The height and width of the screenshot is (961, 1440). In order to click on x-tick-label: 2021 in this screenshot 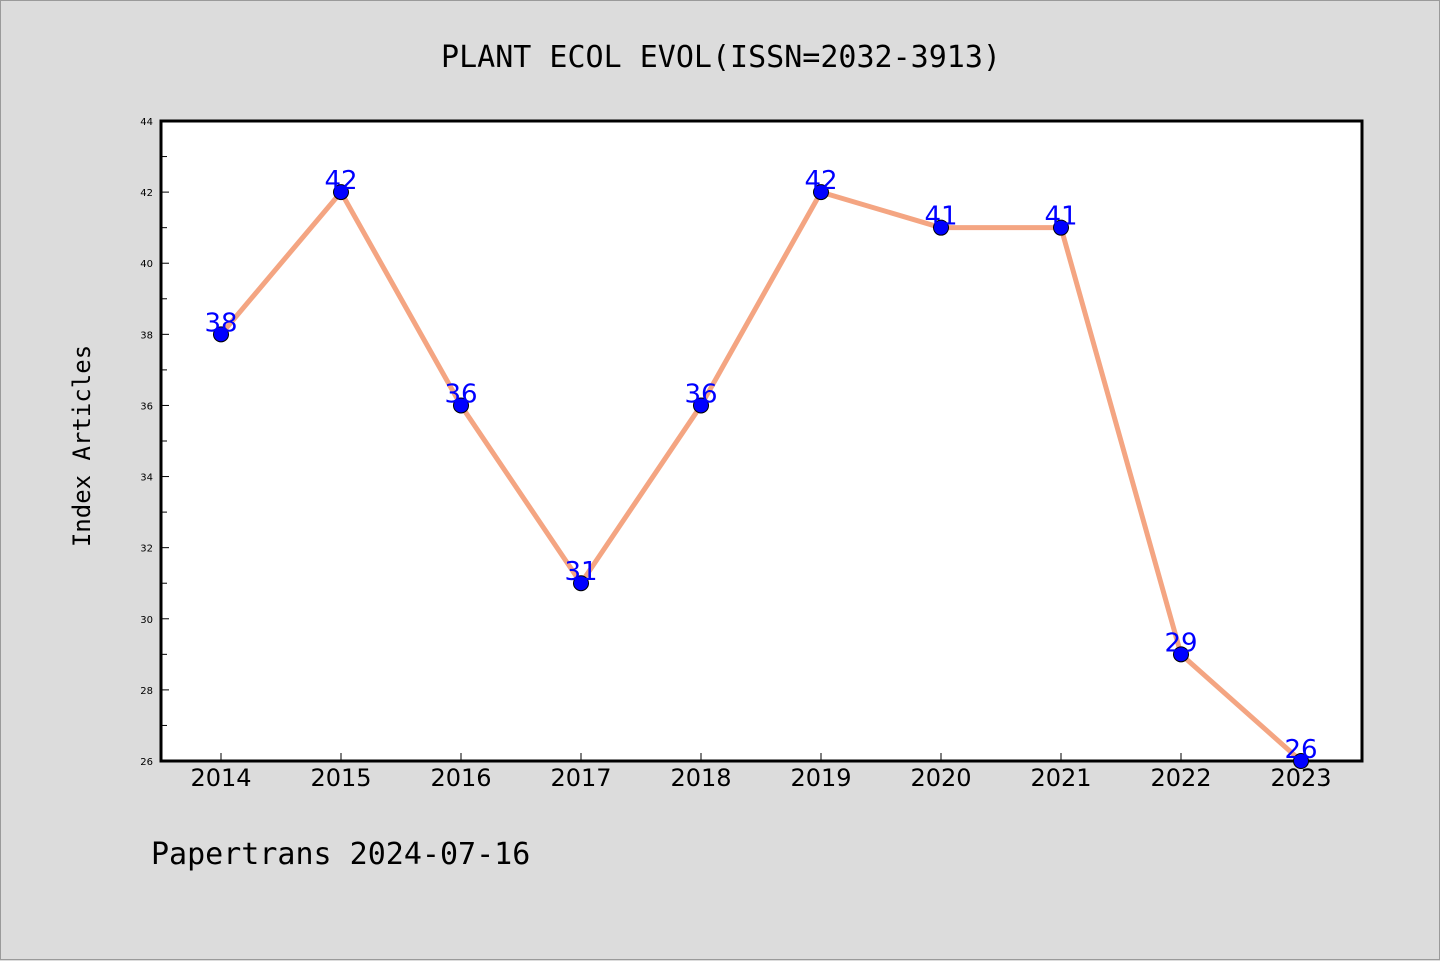, I will do `click(1060, 778)`.